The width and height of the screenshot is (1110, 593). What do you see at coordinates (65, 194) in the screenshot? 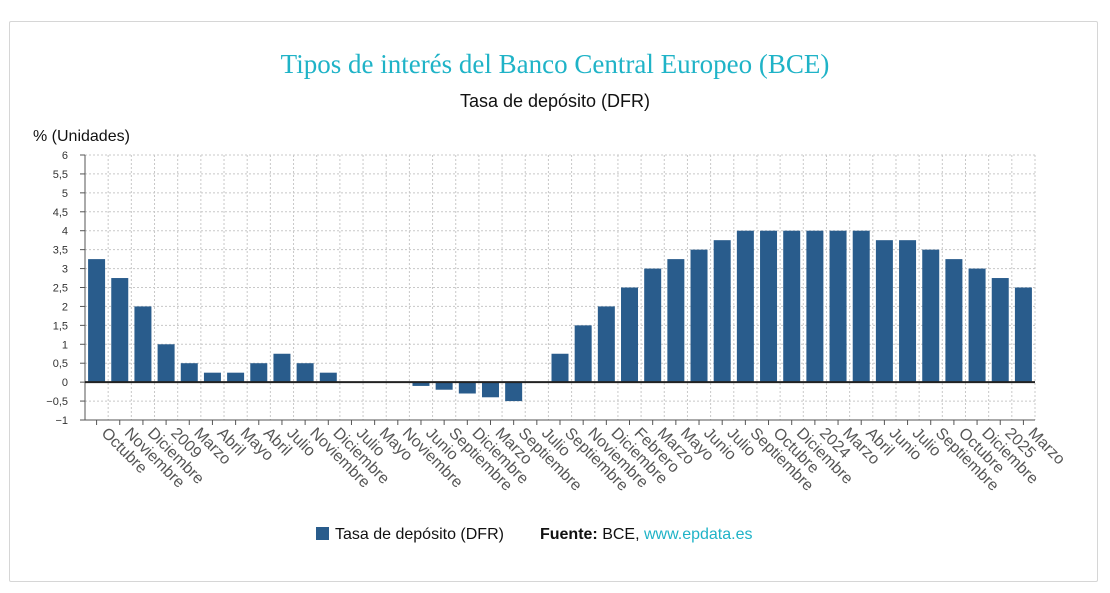
I see `y-tick-label: 5` at bounding box center [65, 194].